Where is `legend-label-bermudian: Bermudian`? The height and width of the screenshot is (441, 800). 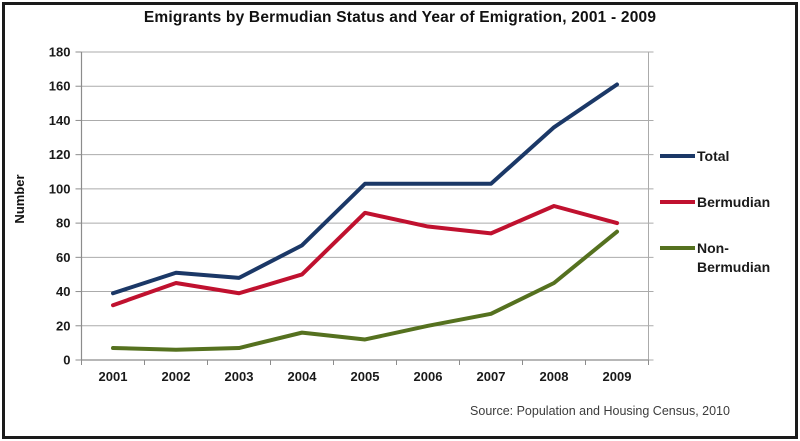 legend-label-bermudian: Bermudian is located at coordinates (734, 202).